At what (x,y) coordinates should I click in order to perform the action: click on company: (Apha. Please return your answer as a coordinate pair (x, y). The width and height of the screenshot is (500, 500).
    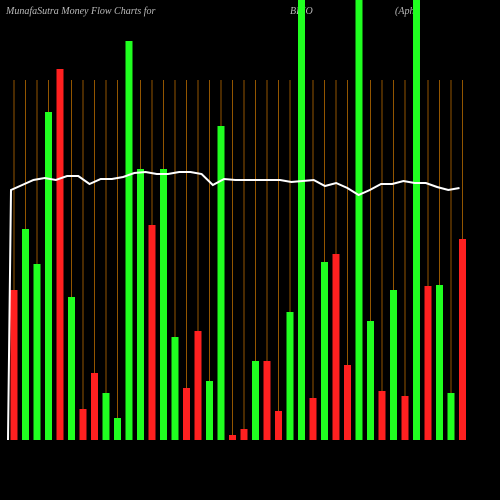
    Looking at the image, I should click on (407, 11).